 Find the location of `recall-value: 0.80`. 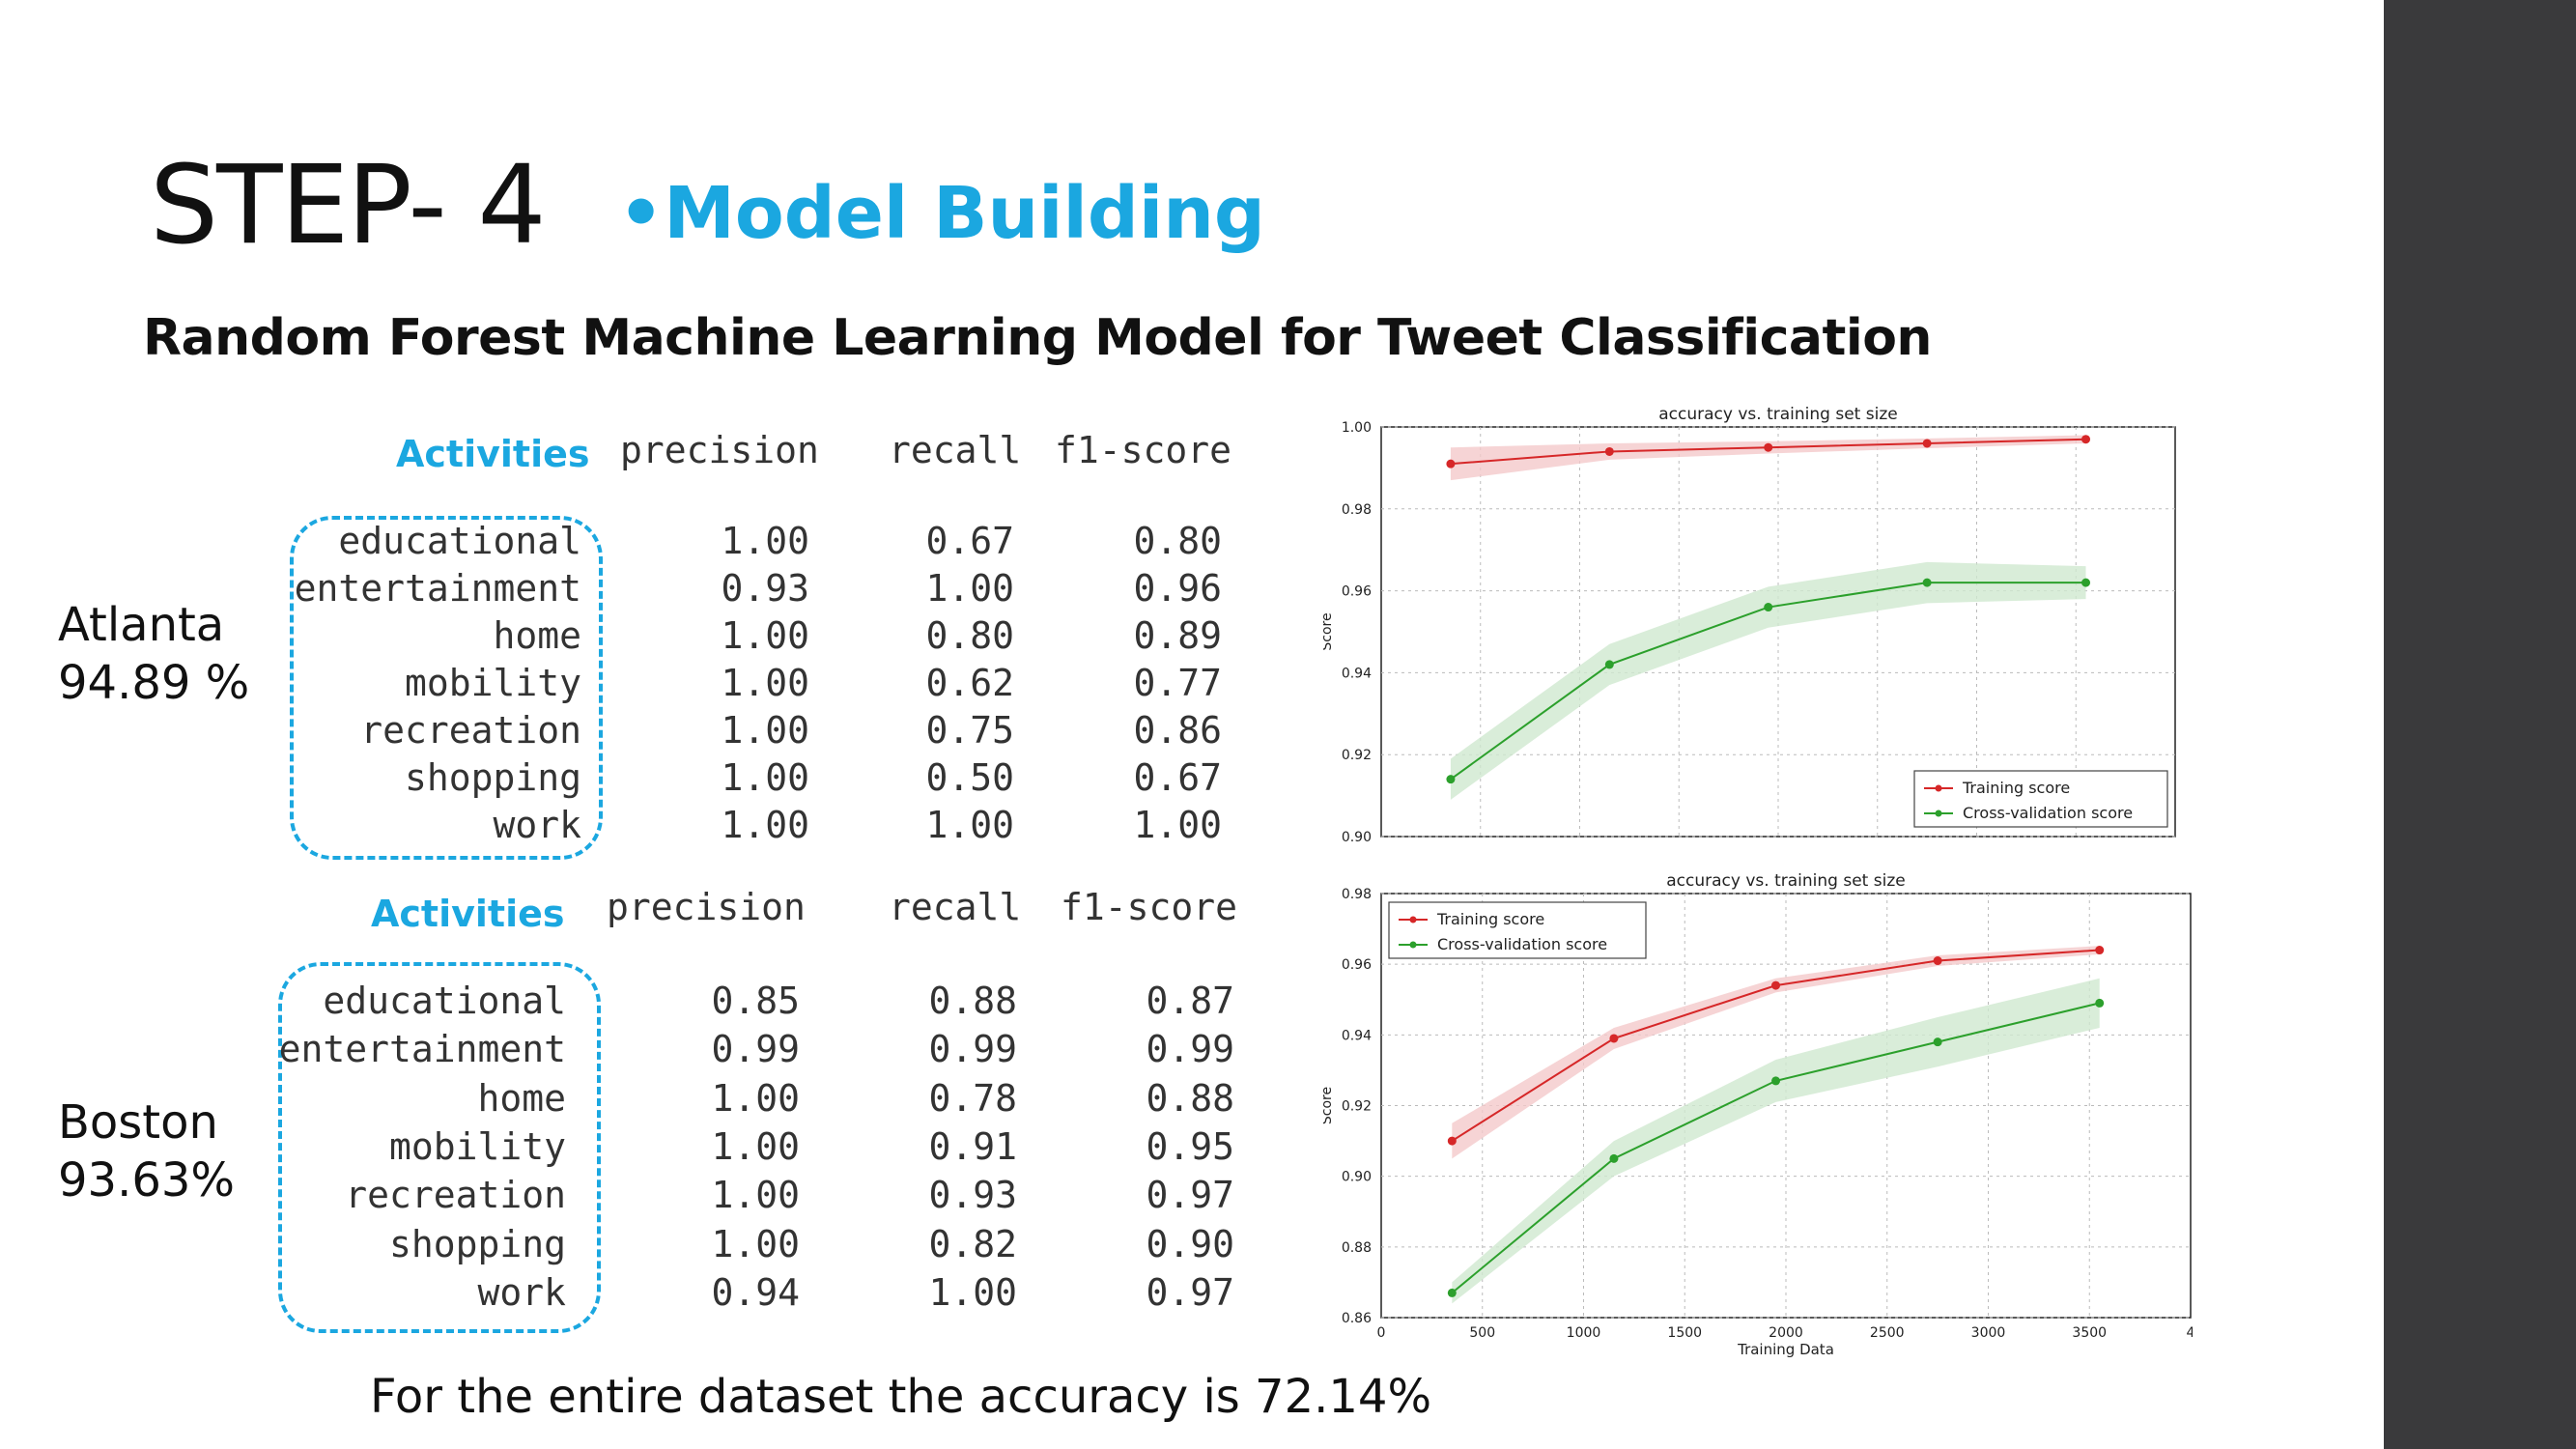

recall-value: 0.80 is located at coordinates (969, 635).